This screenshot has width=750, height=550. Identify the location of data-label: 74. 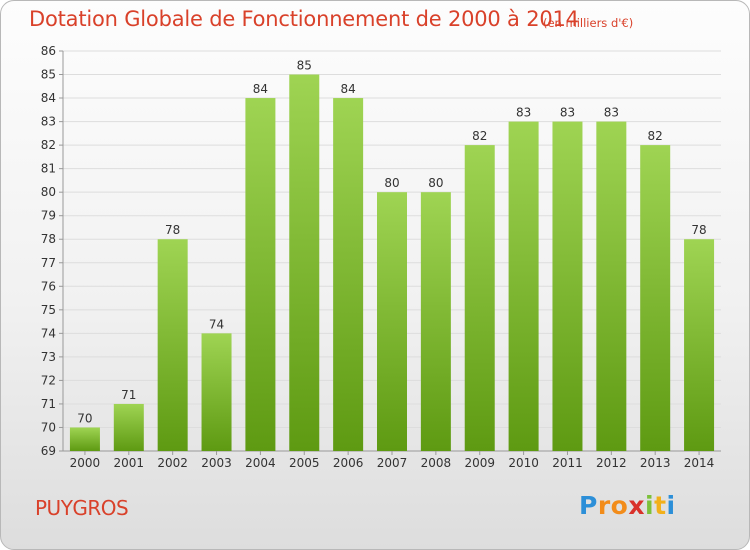
(216, 324).